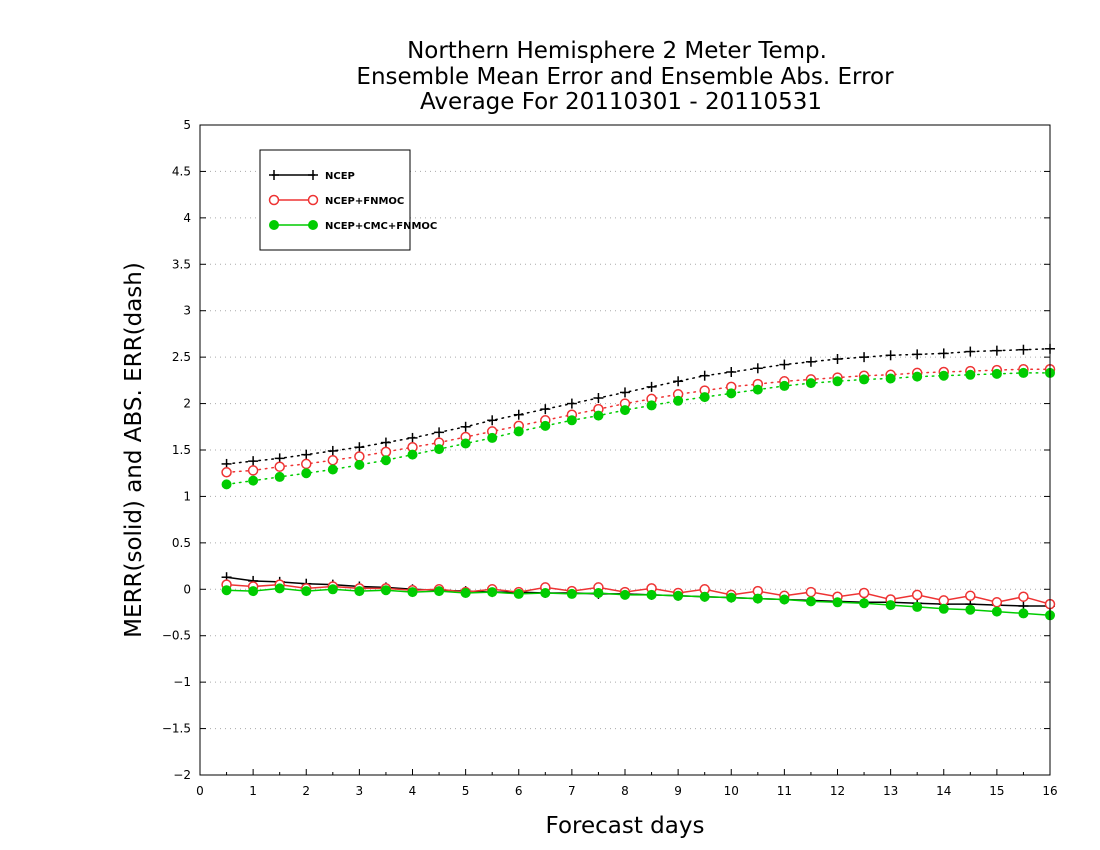 Image resolution: width=1100 pixels, height=850 pixels. Describe the element at coordinates (176, 729) in the screenshot. I see `y-tick-label: −1.5` at that location.